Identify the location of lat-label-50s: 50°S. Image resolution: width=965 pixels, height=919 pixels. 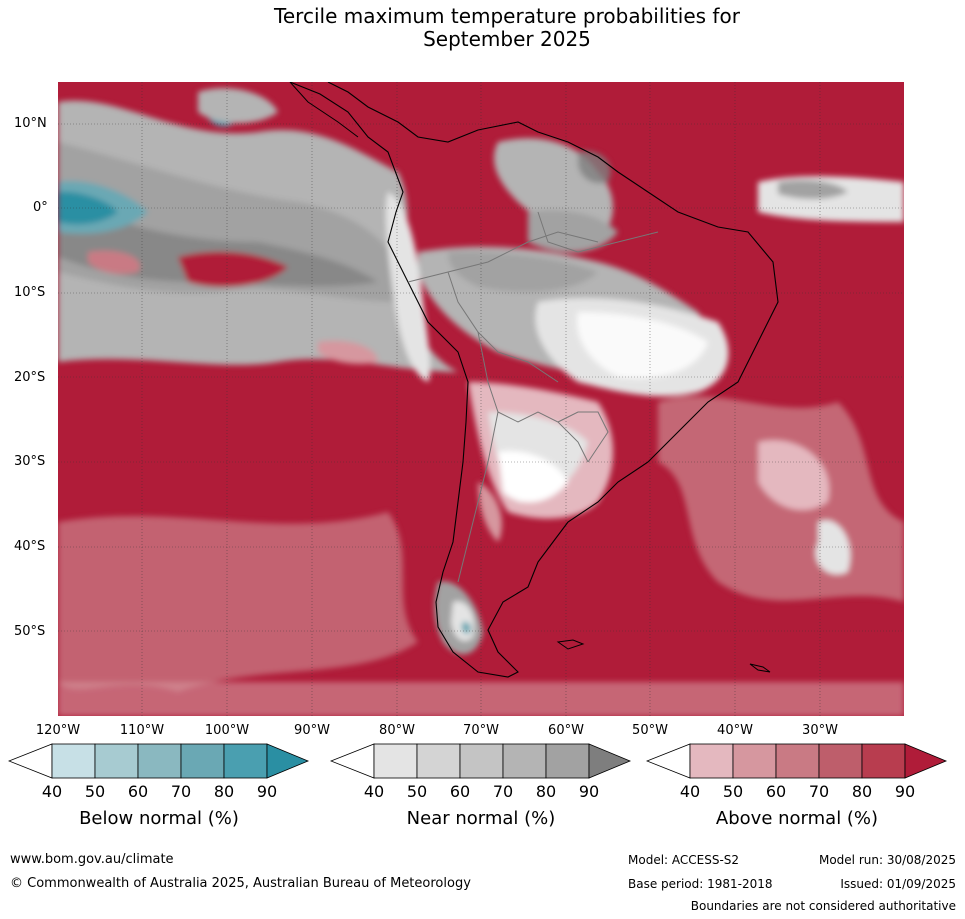
(30, 631).